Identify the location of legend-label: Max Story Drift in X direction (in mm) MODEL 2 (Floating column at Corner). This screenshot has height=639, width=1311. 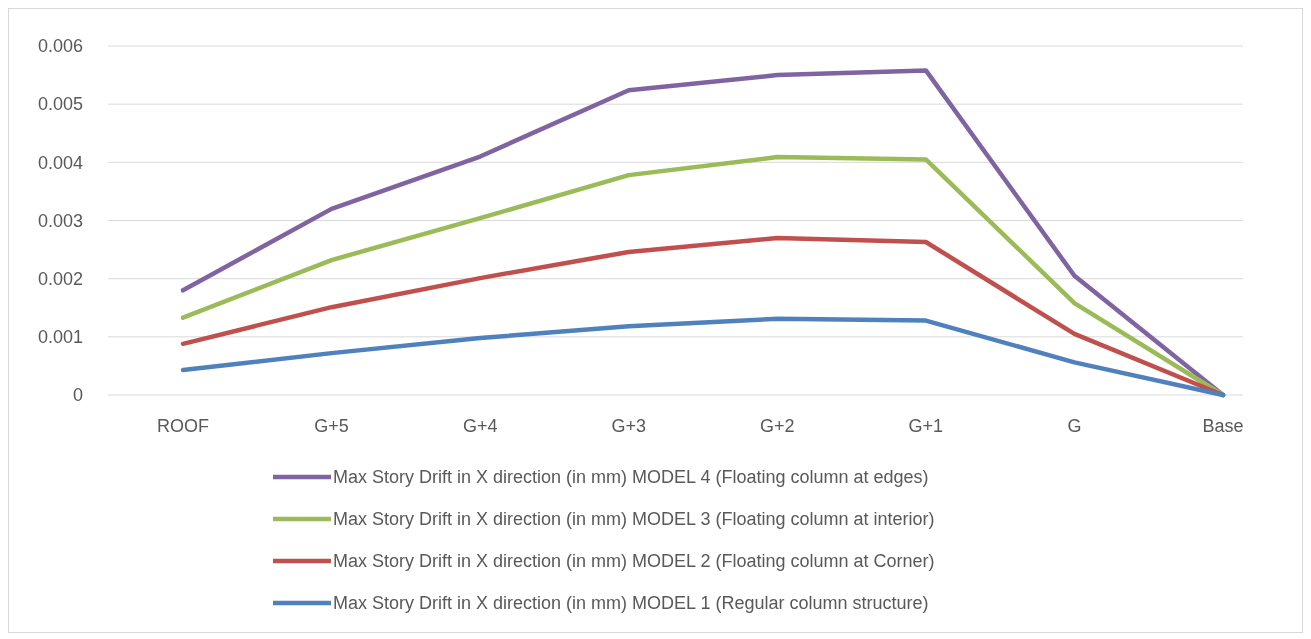
(634, 561).